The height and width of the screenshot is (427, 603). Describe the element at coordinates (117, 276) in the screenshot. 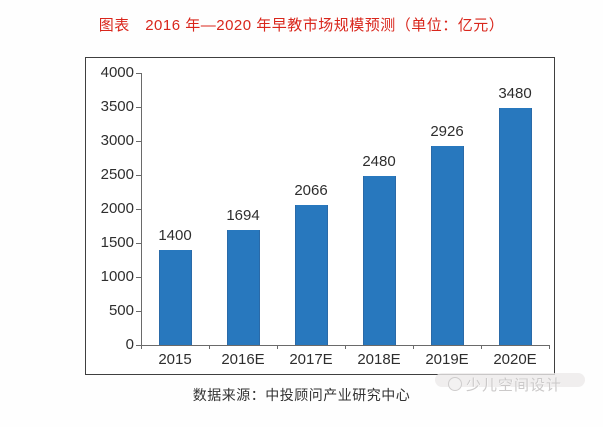

I see `y-axis-tick-label: 1000` at that location.